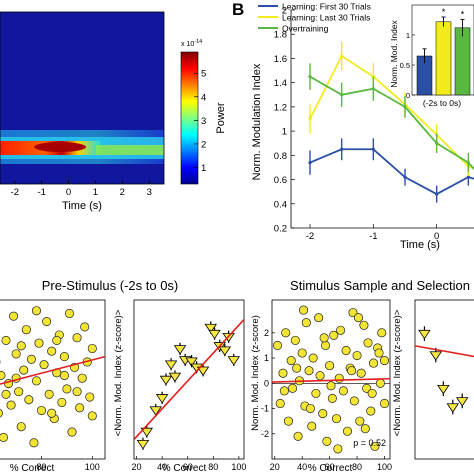  I want to click on pre-stim-binned-fit-line, so click(189, 379).